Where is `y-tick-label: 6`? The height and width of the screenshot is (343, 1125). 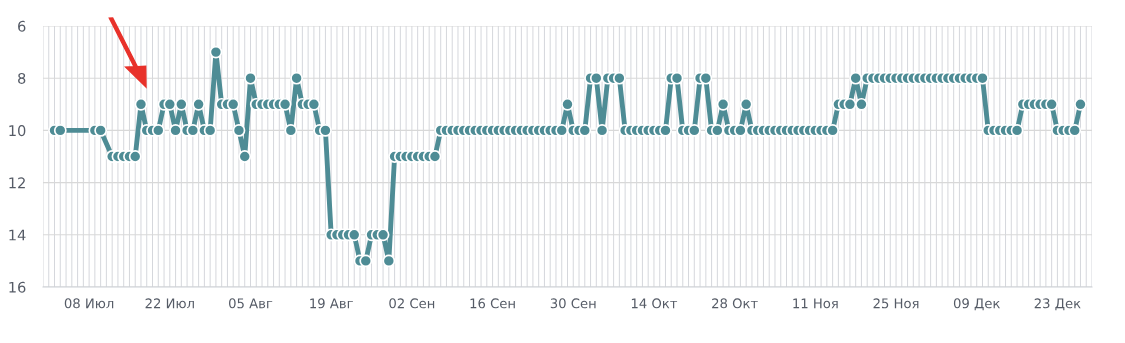 y-tick-label: 6 is located at coordinates (22, 26).